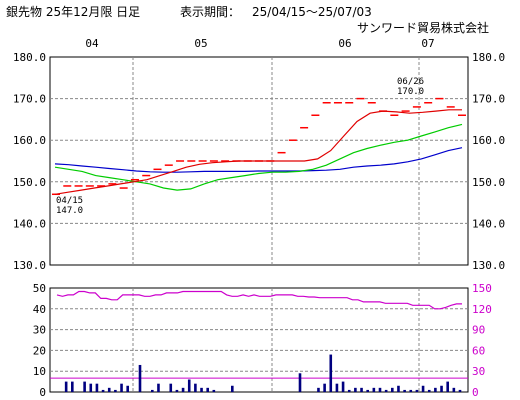 This screenshot has width=520, height=400. What do you see at coordinates (39, 371) in the screenshot?
I see `volume-tick-label-left: 10` at bounding box center [39, 371].